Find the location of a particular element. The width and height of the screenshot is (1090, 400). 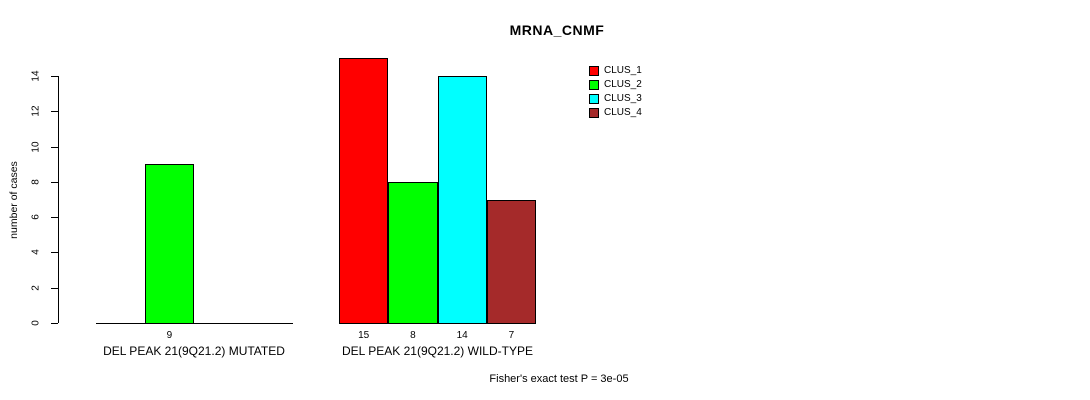

category-label: DEL PEAK 21(9Q21.2) MUTATED is located at coordinates (194, 351).